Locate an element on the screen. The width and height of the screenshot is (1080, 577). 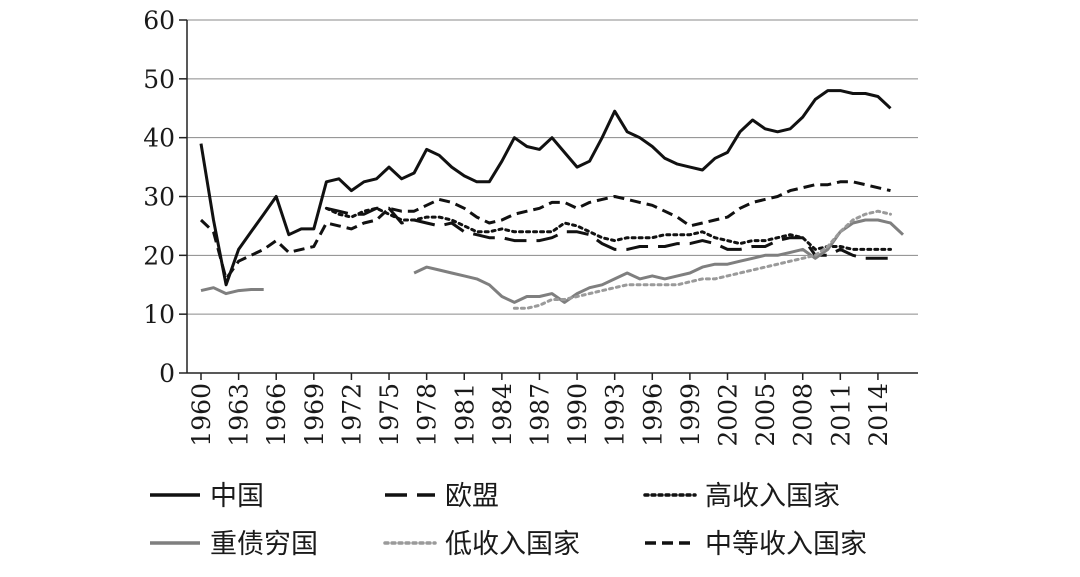
x-tick-label: 2002 is located at coordinates (728, 415).